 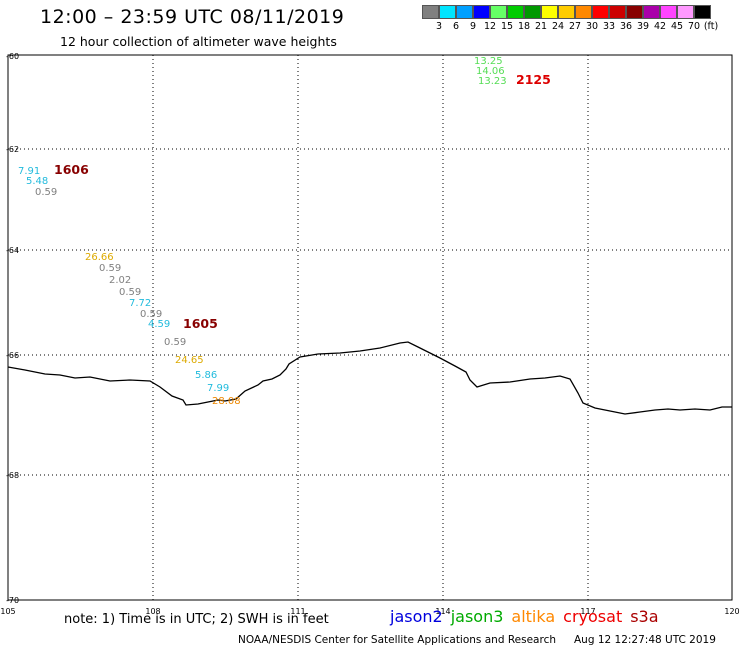 I want to click on legend-tick-label: 15, so click(x=507, y=26).